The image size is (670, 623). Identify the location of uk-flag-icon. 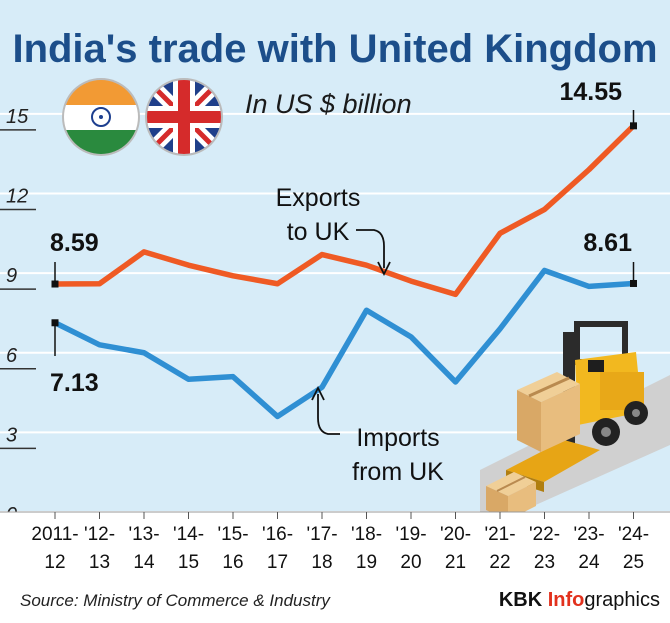
(184, 117).